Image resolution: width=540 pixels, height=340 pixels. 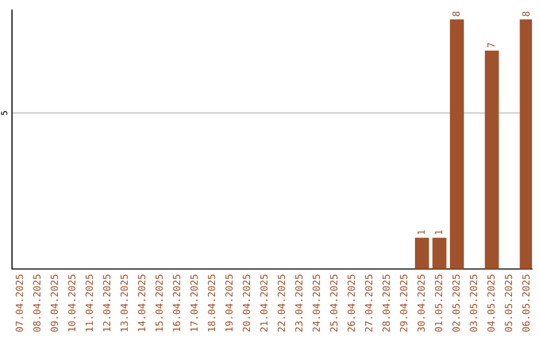 I want to click on x-tick-label: 22.04.2025, so click(x=282, y=303).